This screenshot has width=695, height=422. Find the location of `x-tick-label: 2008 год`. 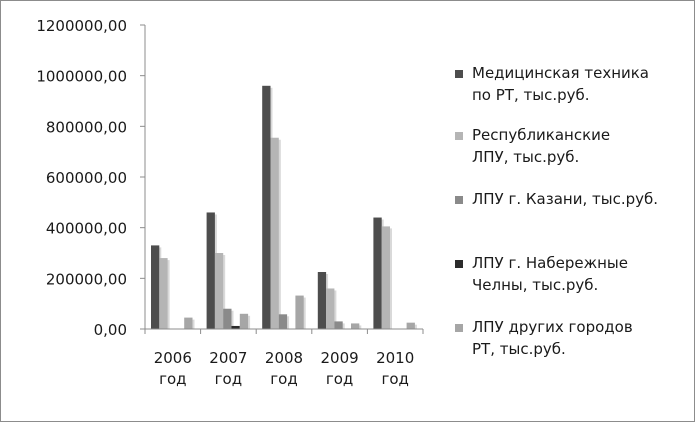

x-tick-label: 2008 год is located at coordinates (284, 368).